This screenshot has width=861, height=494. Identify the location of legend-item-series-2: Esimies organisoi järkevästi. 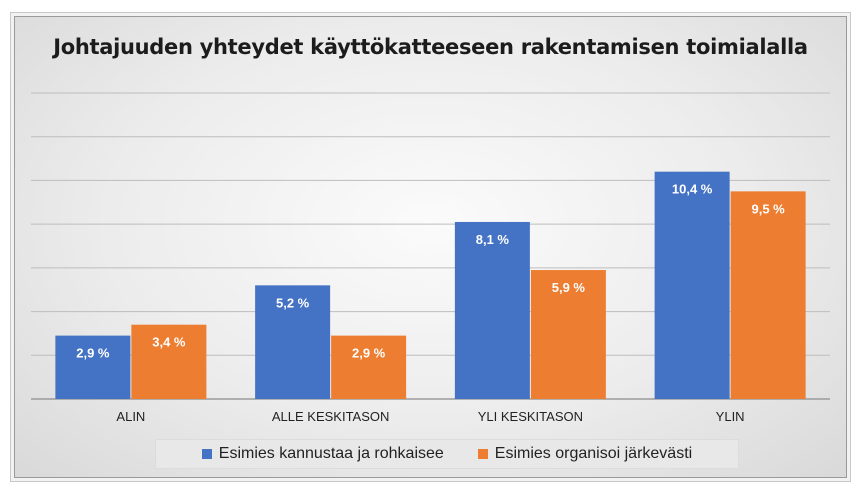
(585, 454).